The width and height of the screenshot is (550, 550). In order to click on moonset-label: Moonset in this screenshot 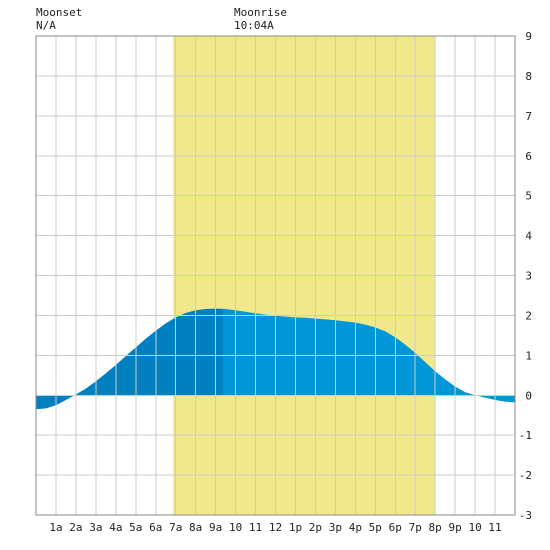, I will do `click(59, 12)`.